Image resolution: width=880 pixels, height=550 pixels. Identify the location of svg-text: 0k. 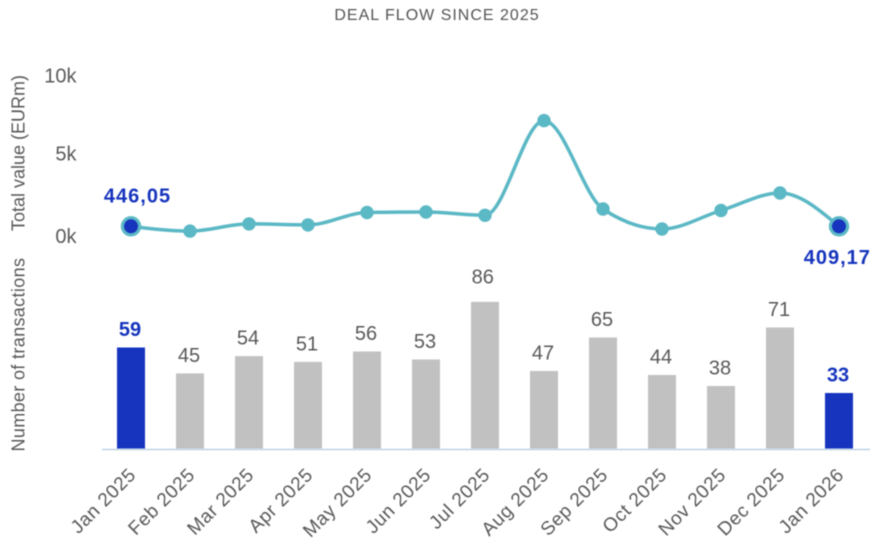
(66, 237).